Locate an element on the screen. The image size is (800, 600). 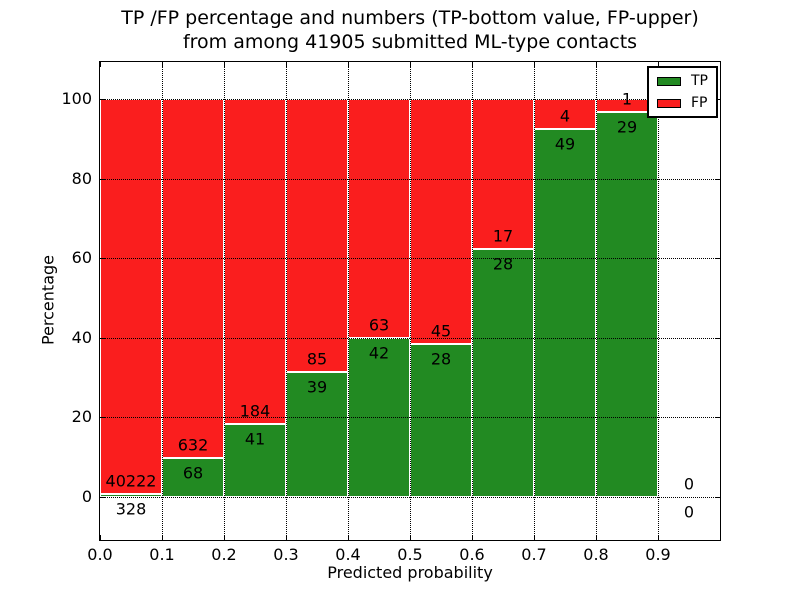
bar-label-fp: 0 is located at coordinates (689, 484).